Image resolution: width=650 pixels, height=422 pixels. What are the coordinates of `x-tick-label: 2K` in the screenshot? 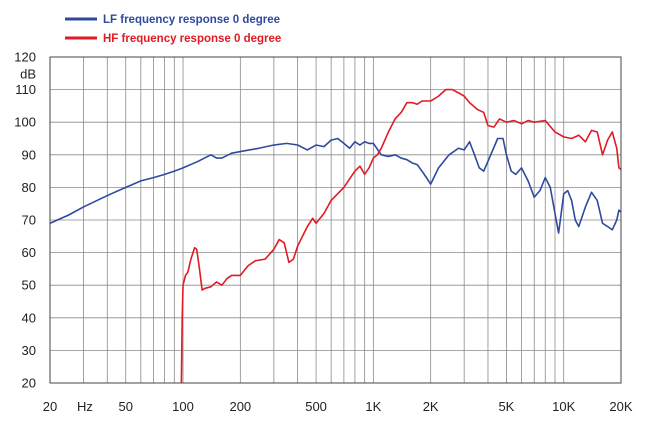 It's located at (431, 406).